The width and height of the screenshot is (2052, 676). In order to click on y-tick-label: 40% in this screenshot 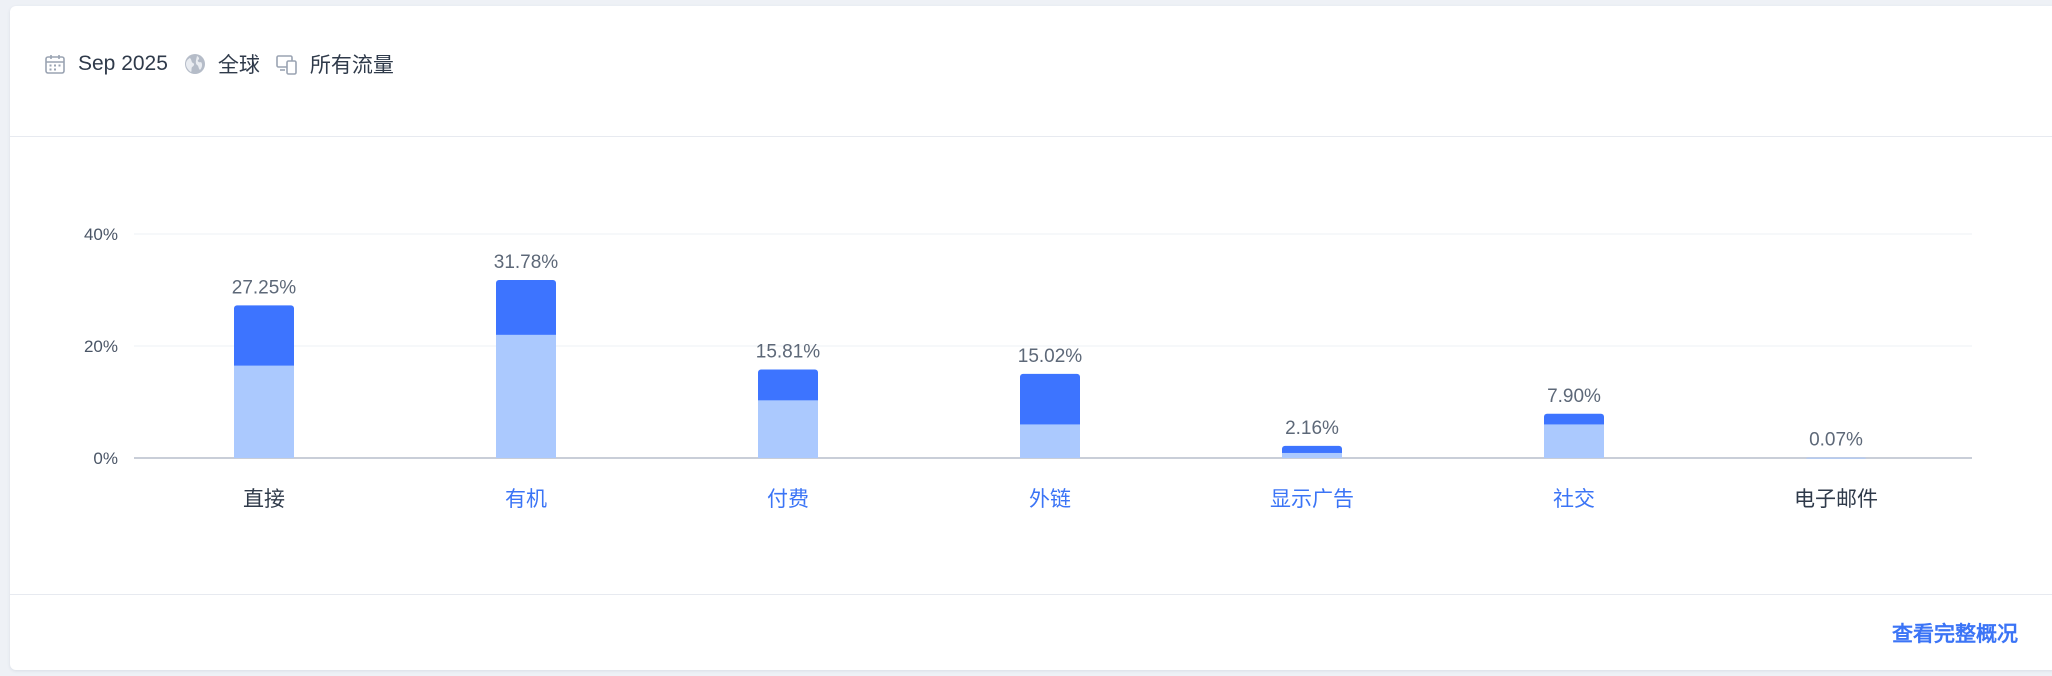, I will do `click(101, 234)`.